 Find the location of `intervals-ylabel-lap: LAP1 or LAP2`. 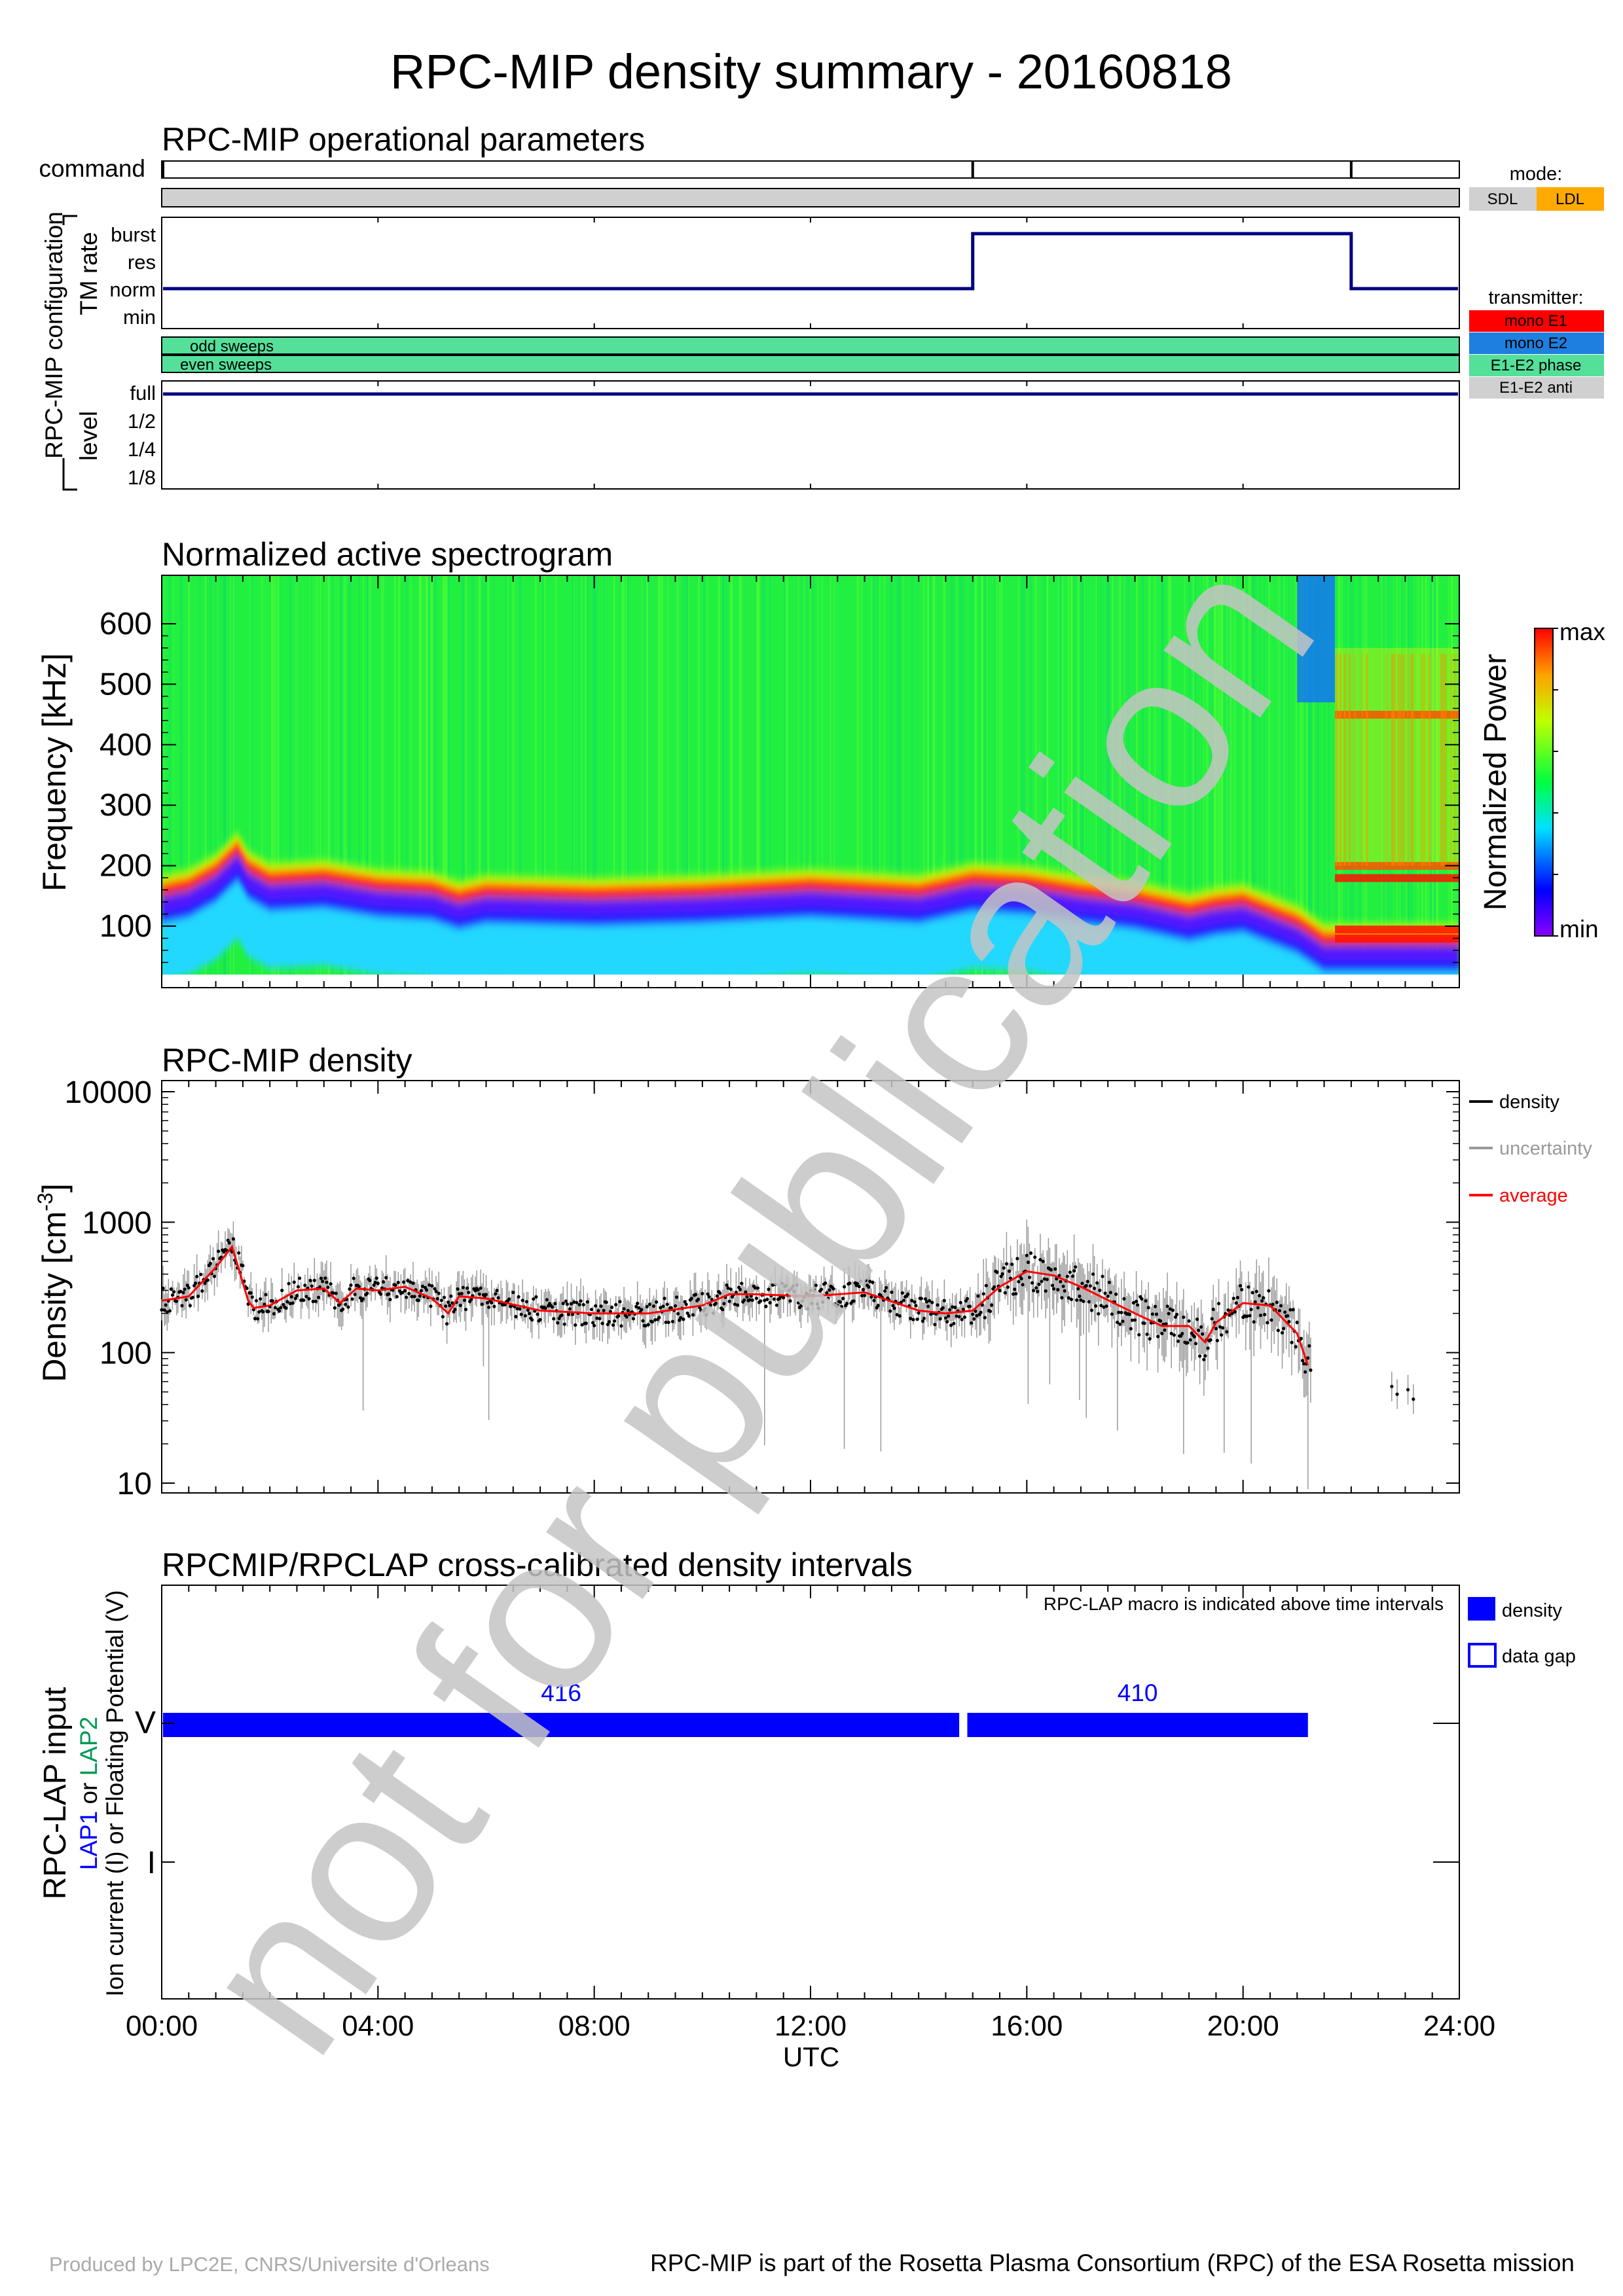

intervals-ylabel-lap: LAP1 or LAP2 is located at coordinates (88, 1794).